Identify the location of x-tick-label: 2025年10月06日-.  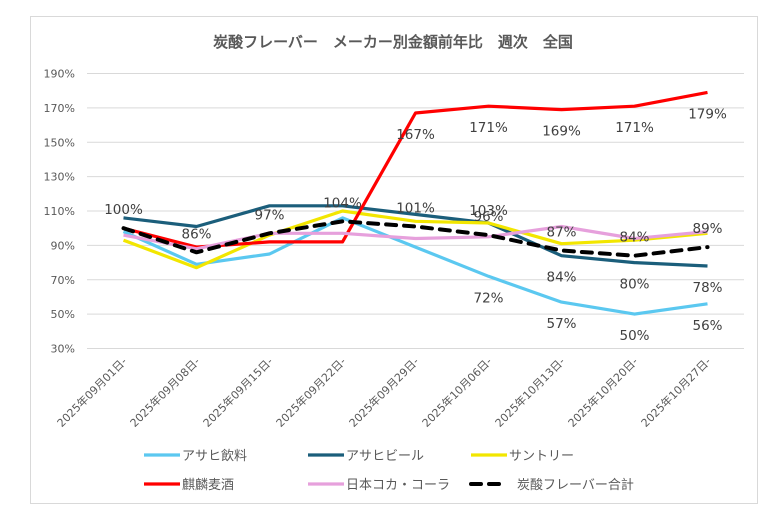
(457, 392).